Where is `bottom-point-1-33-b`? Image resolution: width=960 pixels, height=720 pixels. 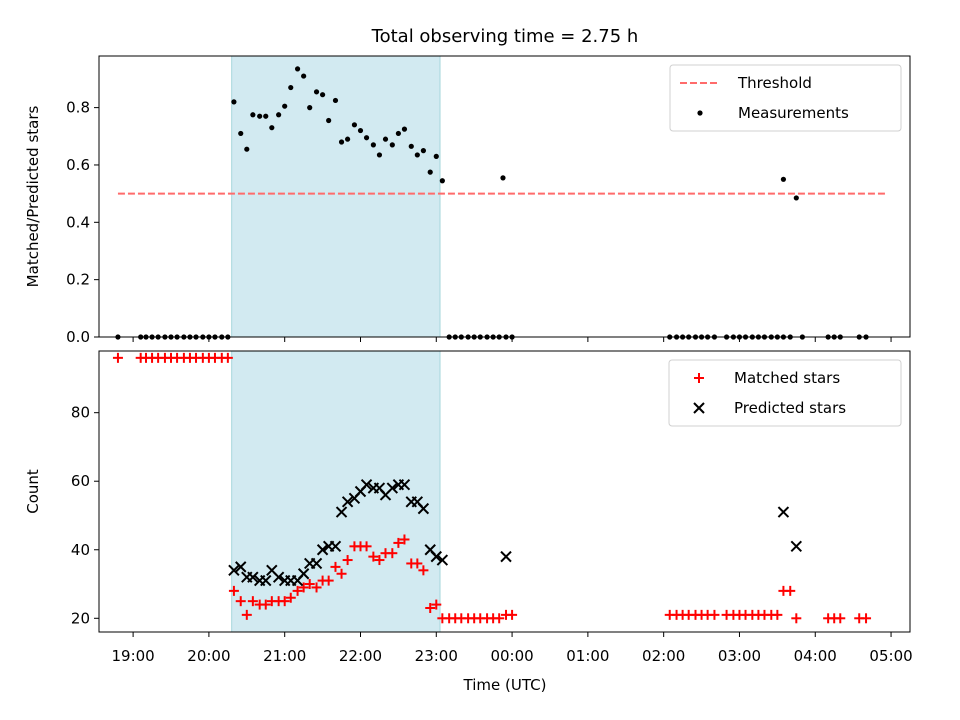
bottom-point-1-33-b is located at coordinates (442, 560).